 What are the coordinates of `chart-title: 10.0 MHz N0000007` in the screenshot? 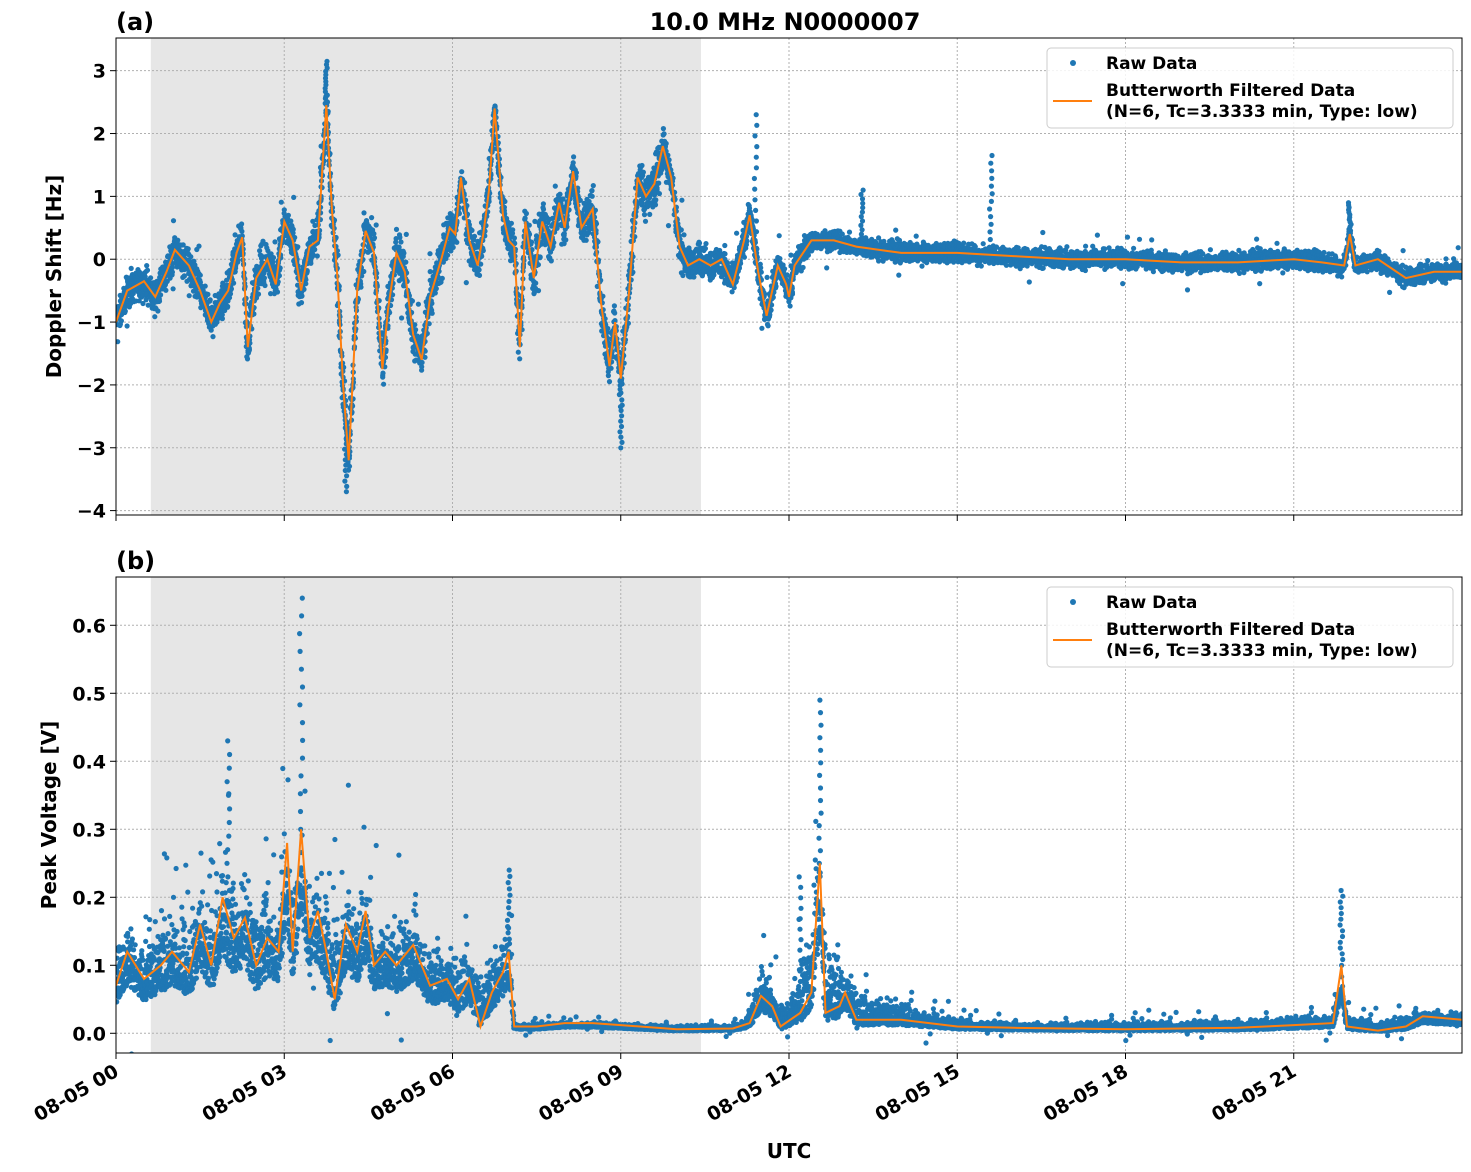 It's located at (785, 22).